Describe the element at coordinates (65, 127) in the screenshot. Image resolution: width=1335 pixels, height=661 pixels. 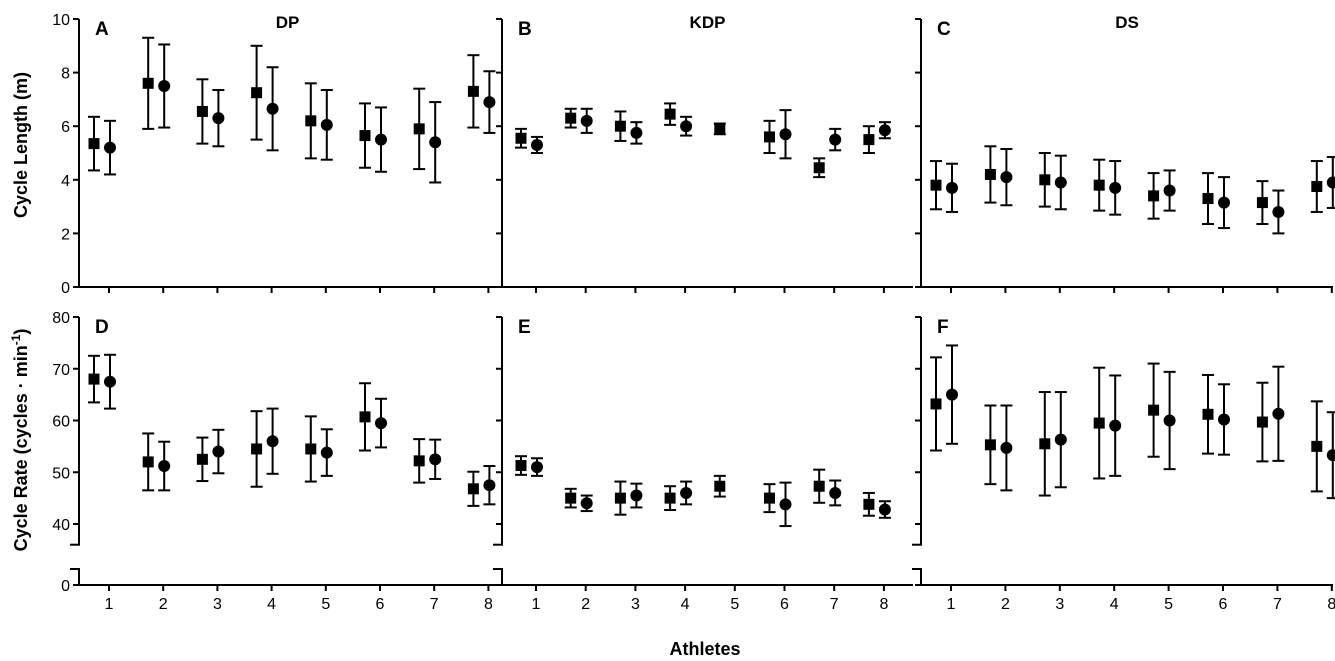
I see `y-tick-label: 6` at that location.